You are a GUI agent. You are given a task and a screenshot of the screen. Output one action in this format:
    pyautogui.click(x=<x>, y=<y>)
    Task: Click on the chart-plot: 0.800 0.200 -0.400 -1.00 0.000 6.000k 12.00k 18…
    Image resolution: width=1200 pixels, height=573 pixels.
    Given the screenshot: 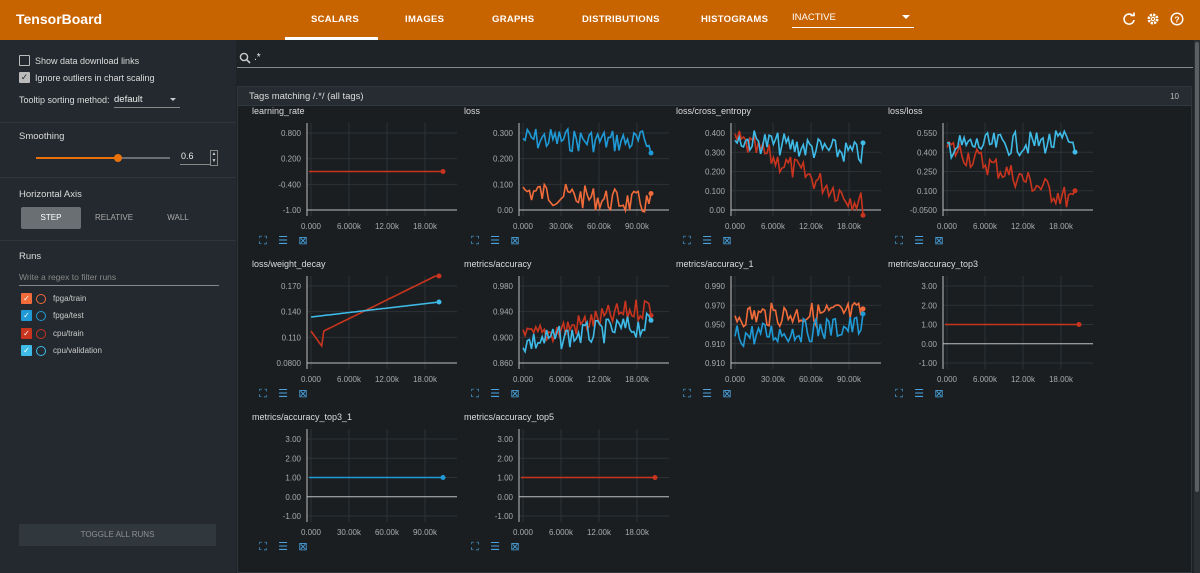 What is the action you would take?
    pyautogui.click(x=355, y=176)
    